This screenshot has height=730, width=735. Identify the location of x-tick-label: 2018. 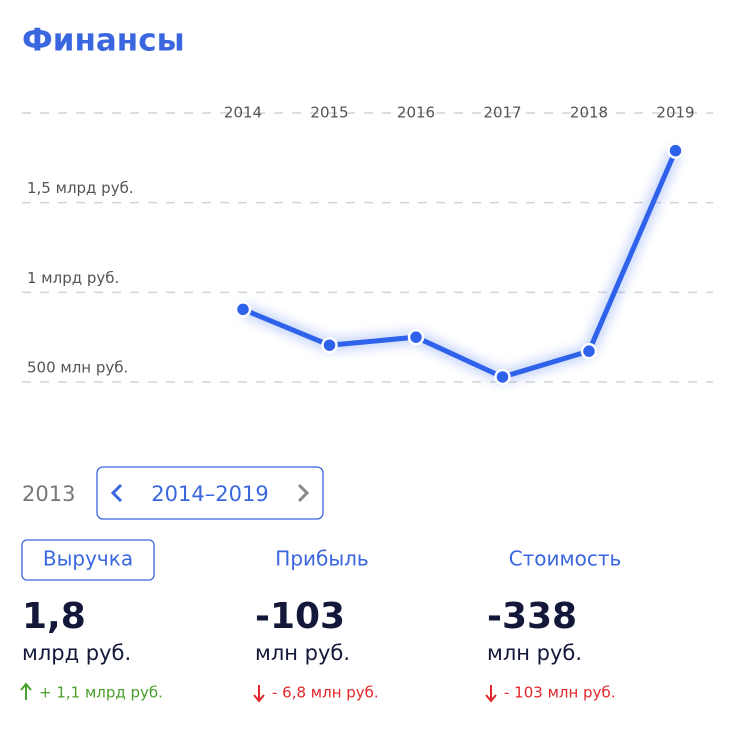
(589, 113).